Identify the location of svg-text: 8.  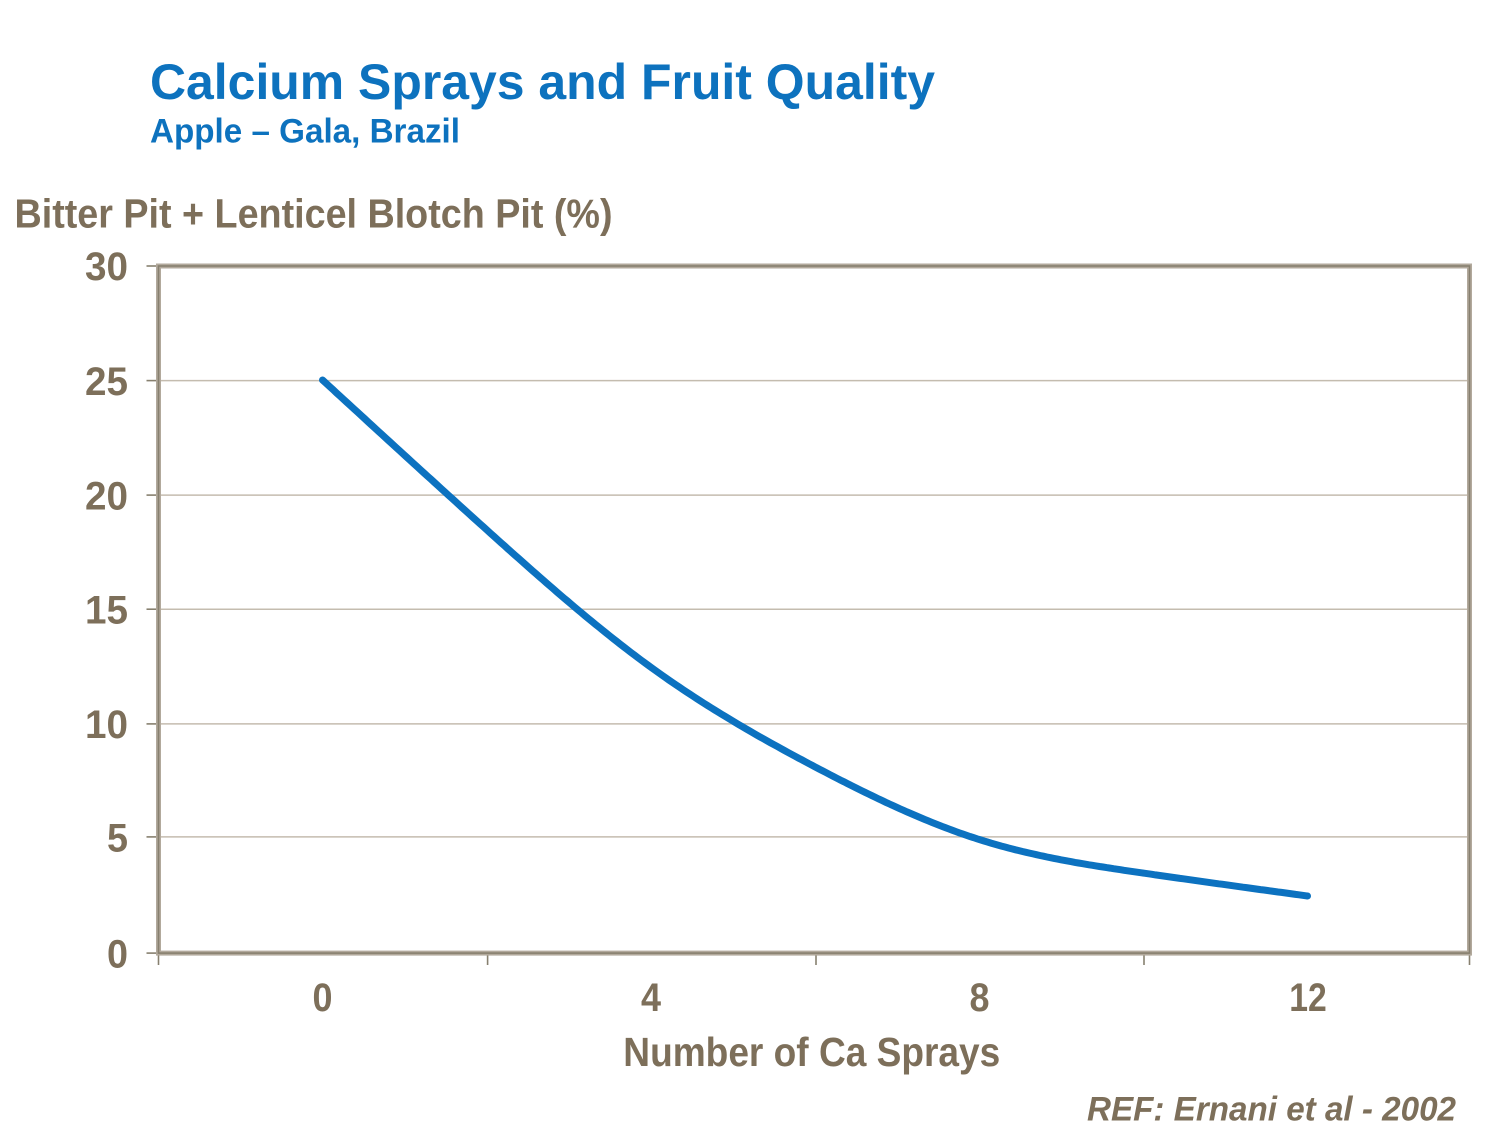
(980, 998).